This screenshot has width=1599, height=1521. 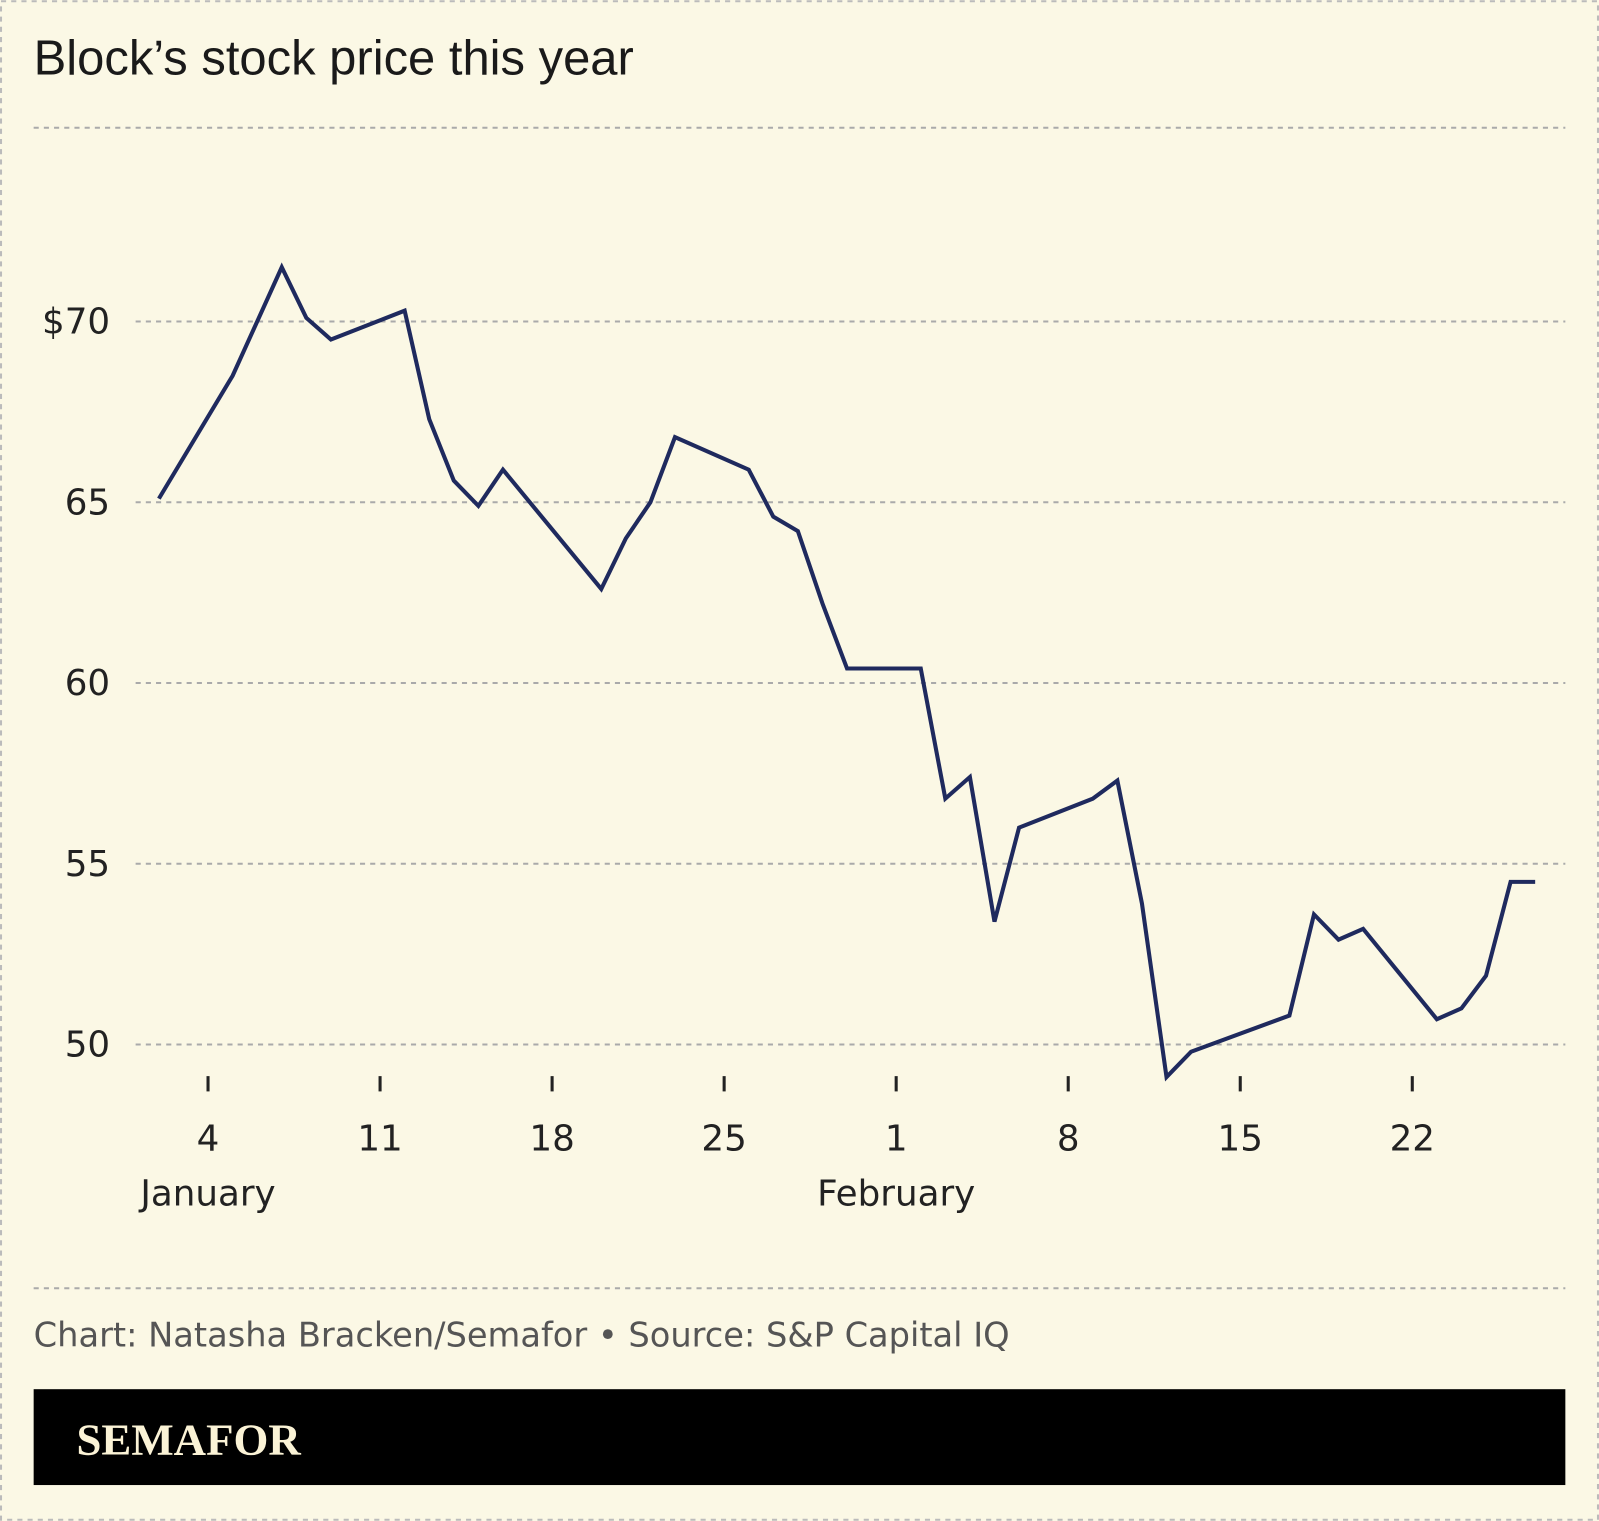 What do you see at coordinates (76, 322) in the screenshot?
I see `y-tick-label: $70` at bounding box center [76, 322].